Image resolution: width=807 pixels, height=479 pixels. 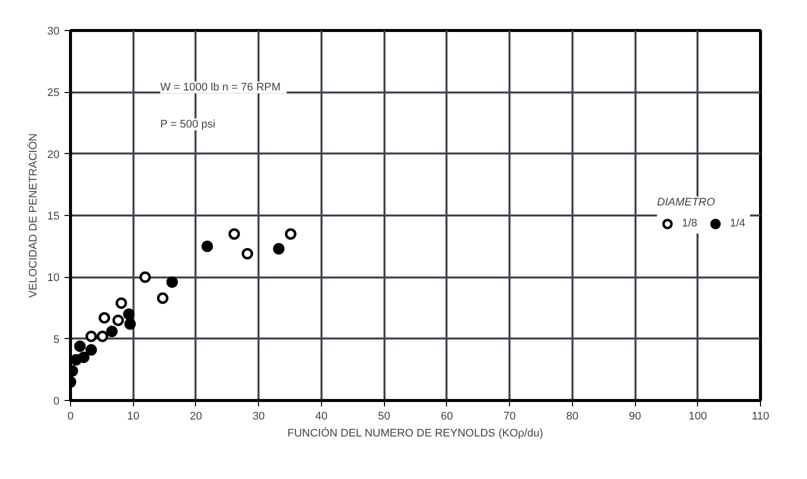 I want to click on x-tick-label: 80, so click(x=572, y=416).